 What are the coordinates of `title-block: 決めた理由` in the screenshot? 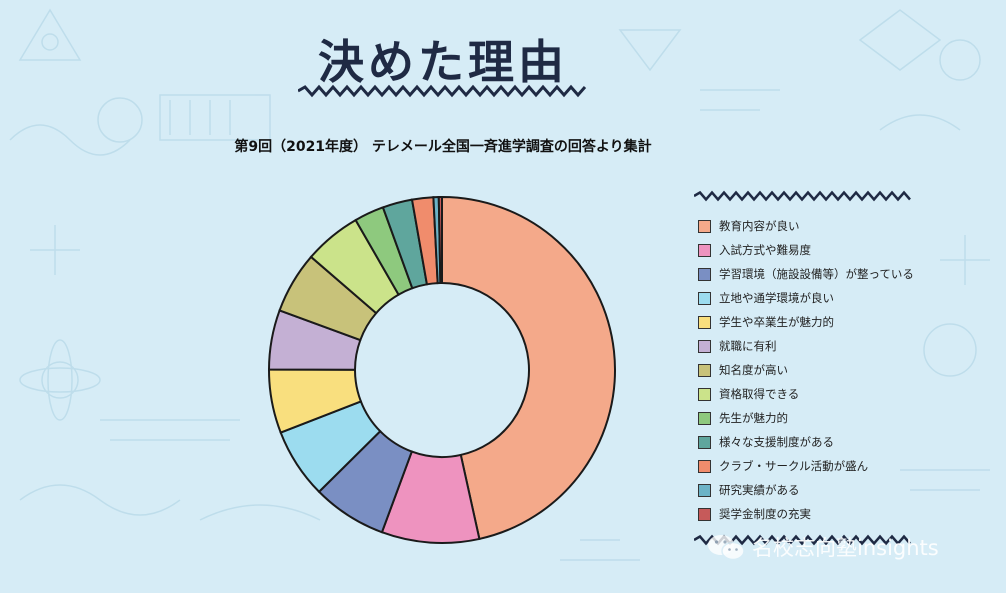 It's located at (443, 62).